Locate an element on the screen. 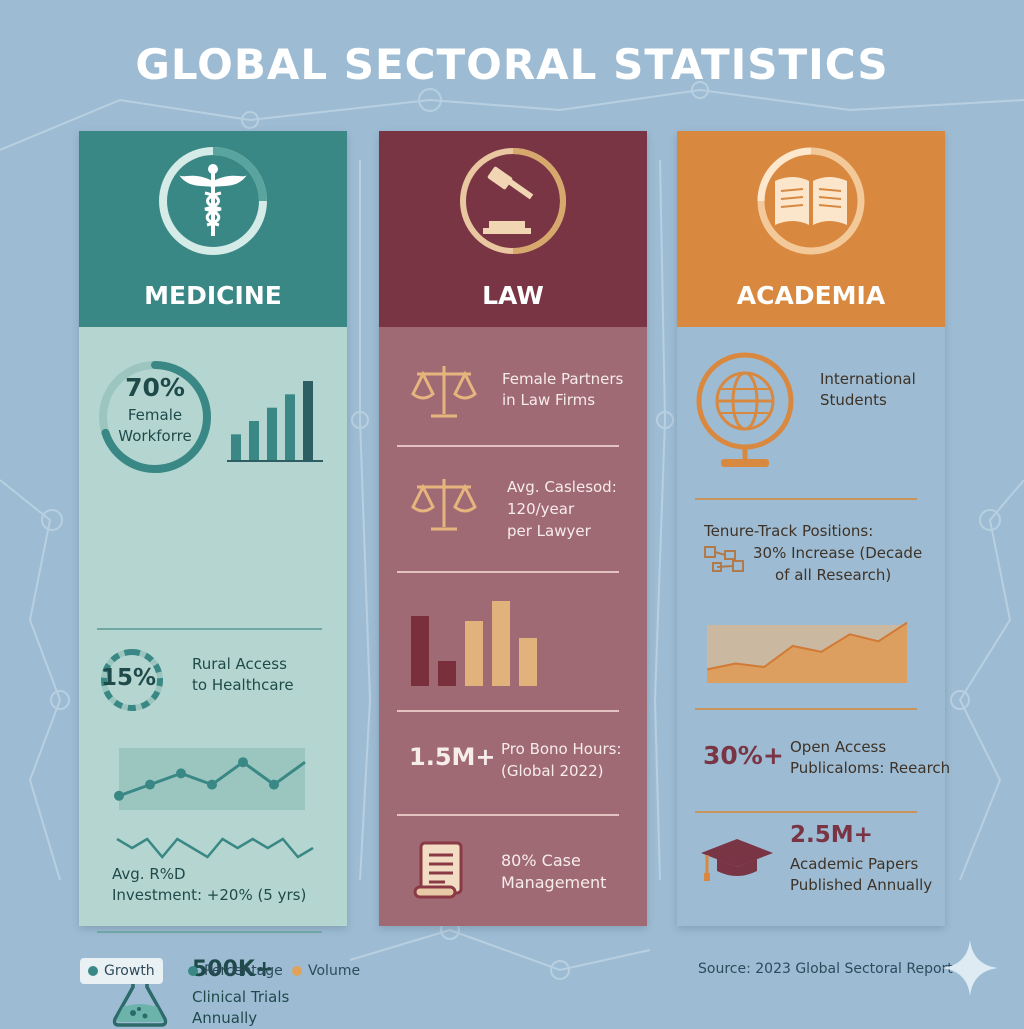 The image size is (1024, 1029). partners-line1: Female Partners is located at coordinates (563, 379).